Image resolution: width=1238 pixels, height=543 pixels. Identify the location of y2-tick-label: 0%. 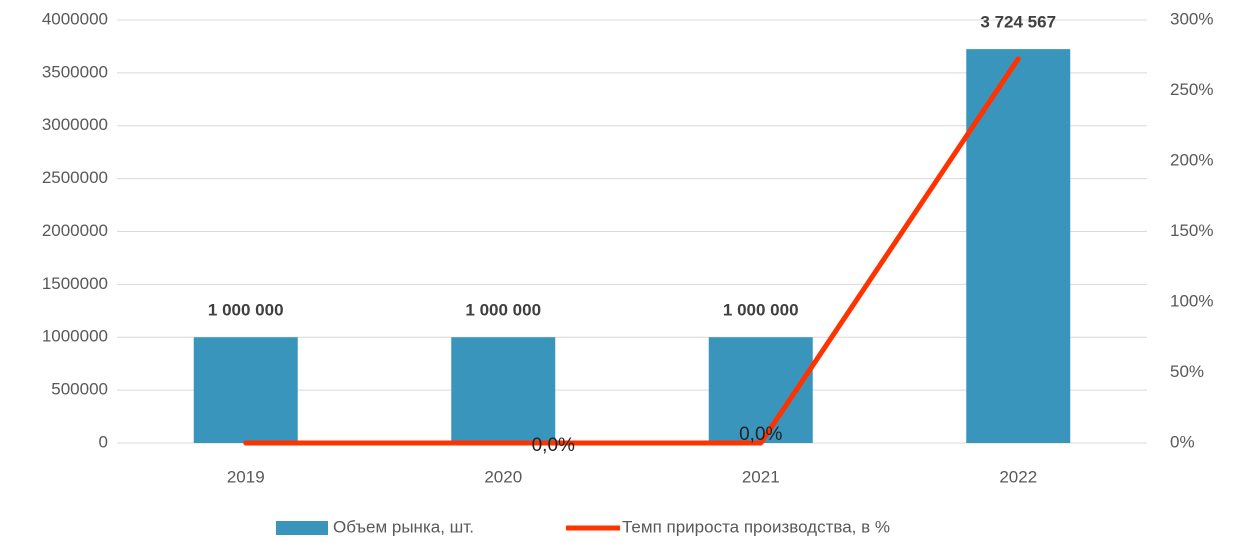
(1182, 441).